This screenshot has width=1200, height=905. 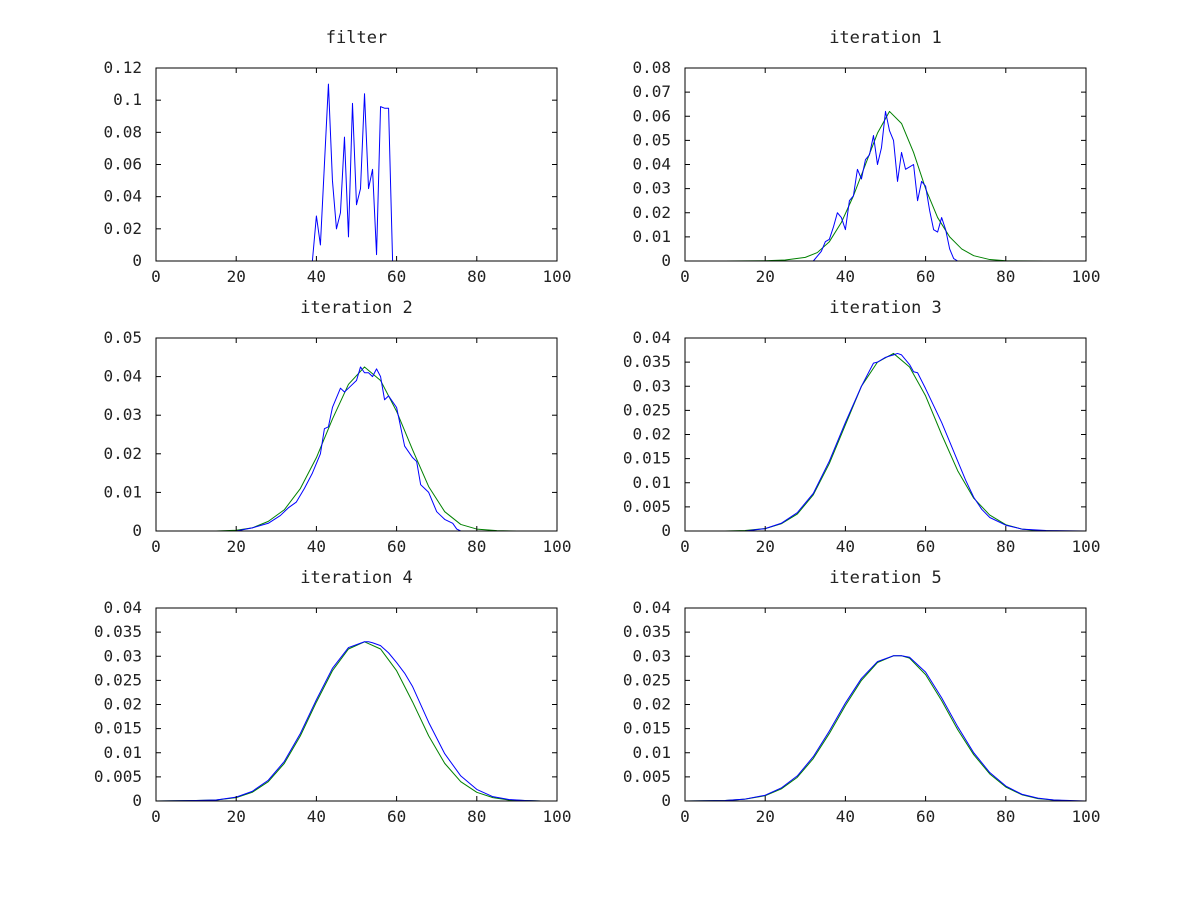 What do you see at coordinates (127, 99) in the screenshot?
I see `y-tick-label: 0.1` at bounding box center [127, 99].